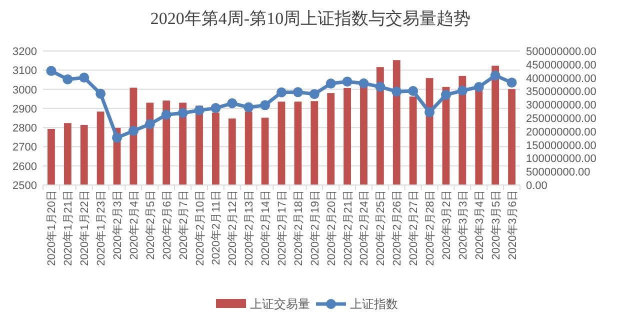  Describe the element at coordinates (24, 71) in the screenshot. I see `y-tick-label: 3100` at that location.